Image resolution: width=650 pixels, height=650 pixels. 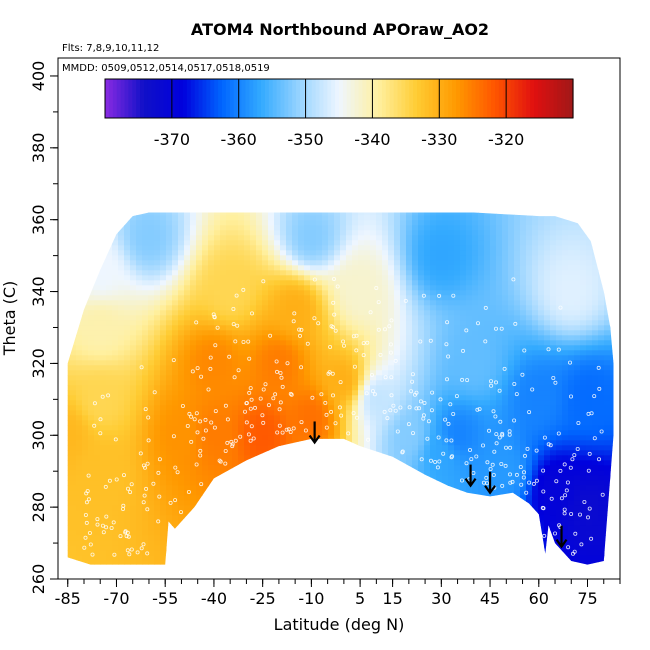 I want to click on colorbar-tick-label: -360, so click(x=239, y=139).